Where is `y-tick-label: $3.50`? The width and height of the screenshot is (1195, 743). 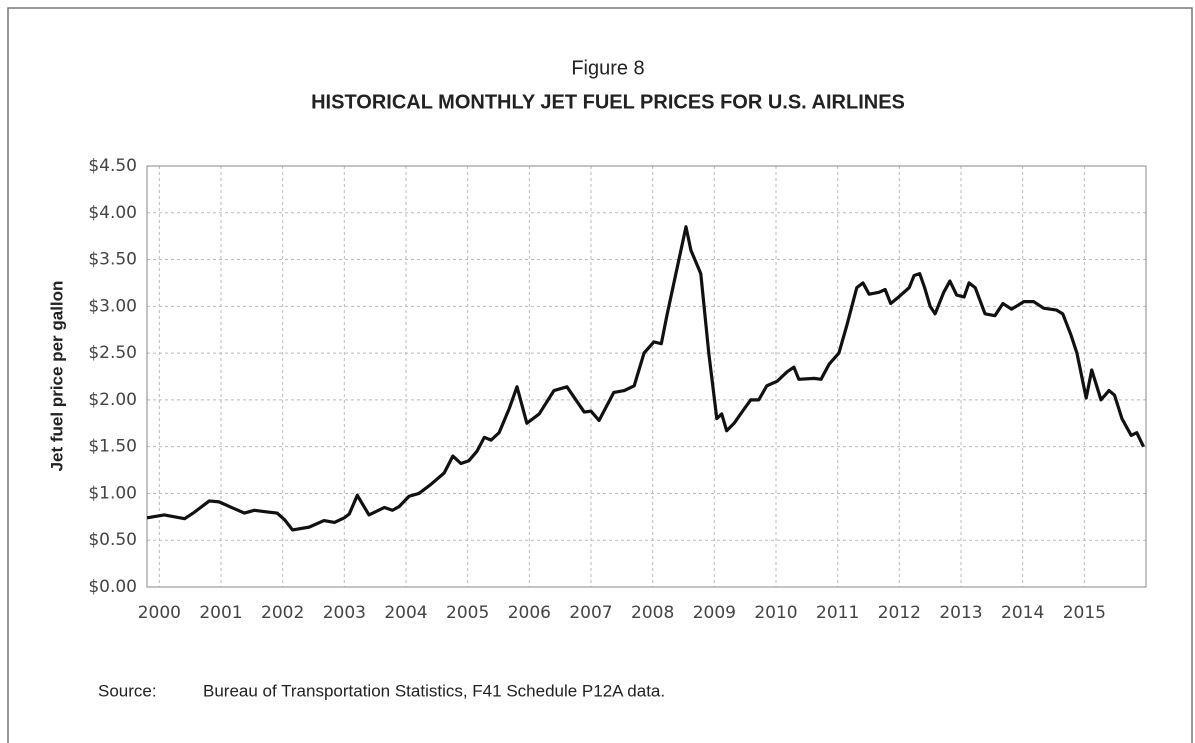 y-tick-label: $3.50 is located at coordinates (112, 260).